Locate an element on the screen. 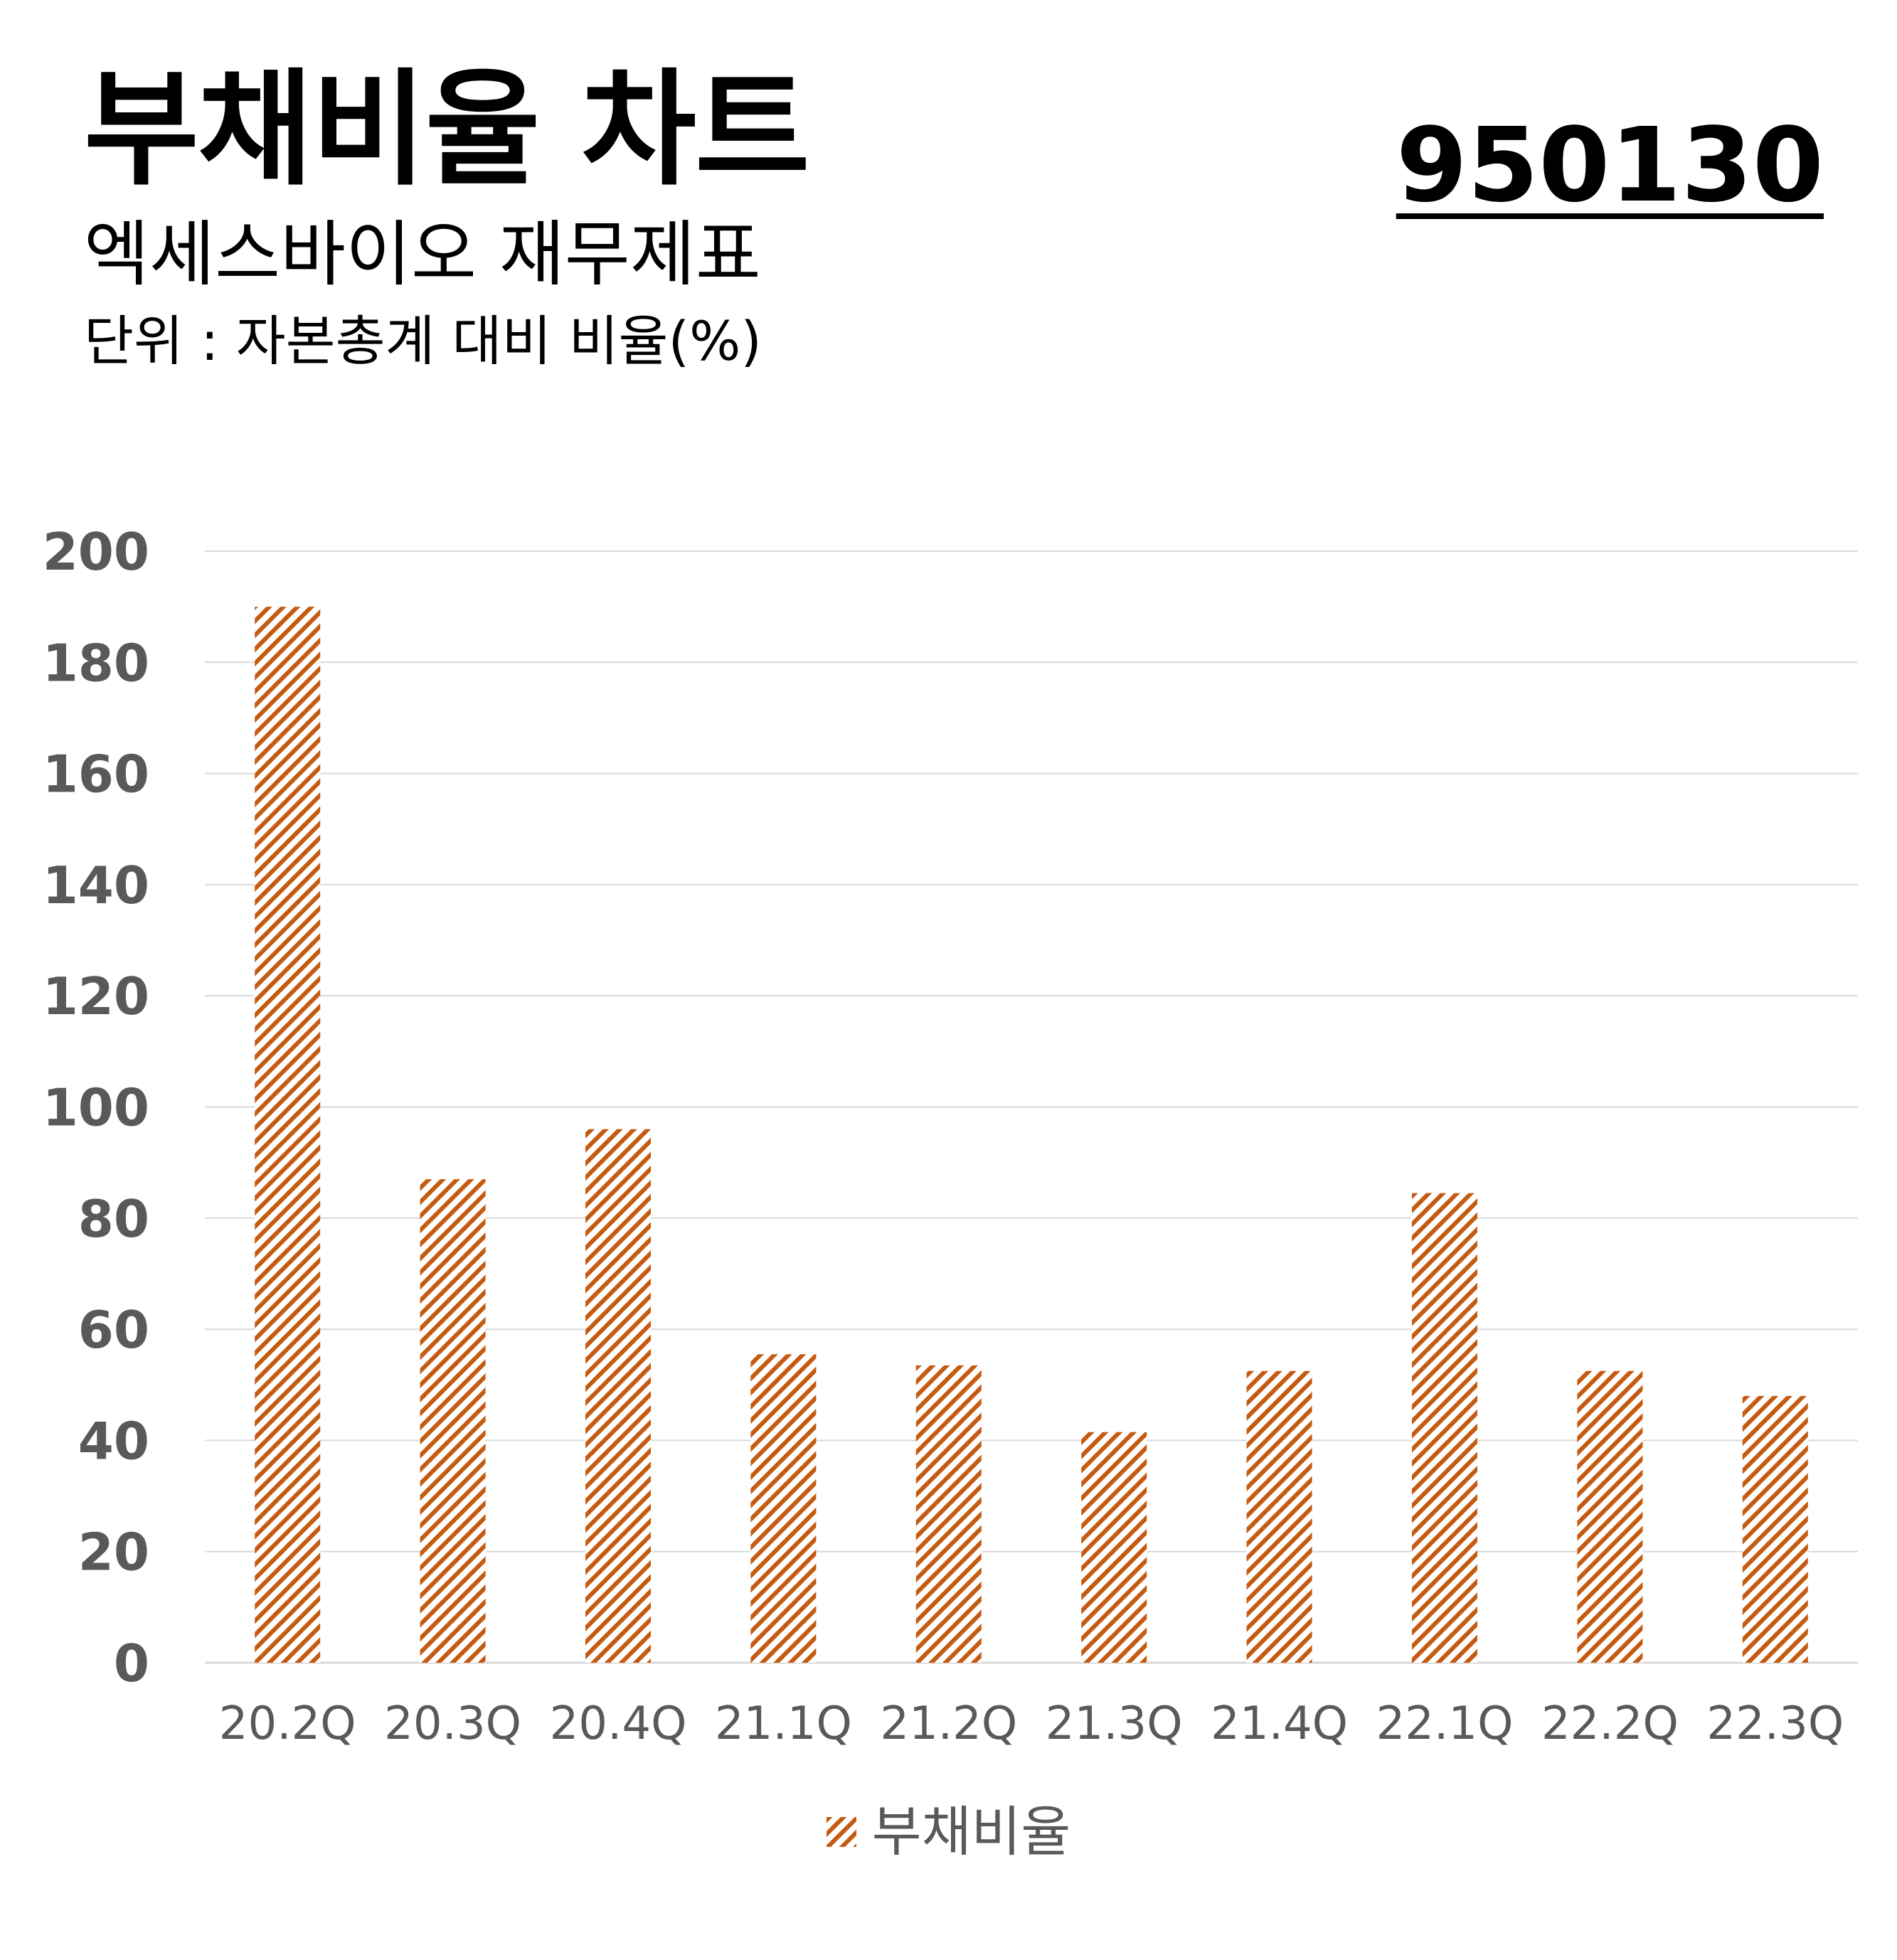 Image resolution: width=1897 pixels, height=1960 pixels. x-tick-label: 22.3Q is located at coordinates (1775, 1724).